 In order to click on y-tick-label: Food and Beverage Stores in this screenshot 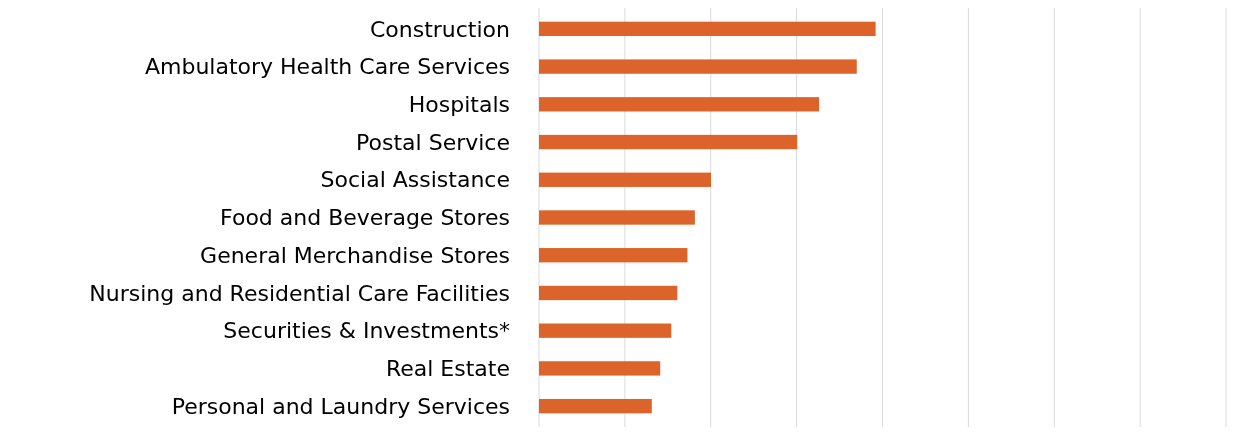, I will do `click(365, 218)`.